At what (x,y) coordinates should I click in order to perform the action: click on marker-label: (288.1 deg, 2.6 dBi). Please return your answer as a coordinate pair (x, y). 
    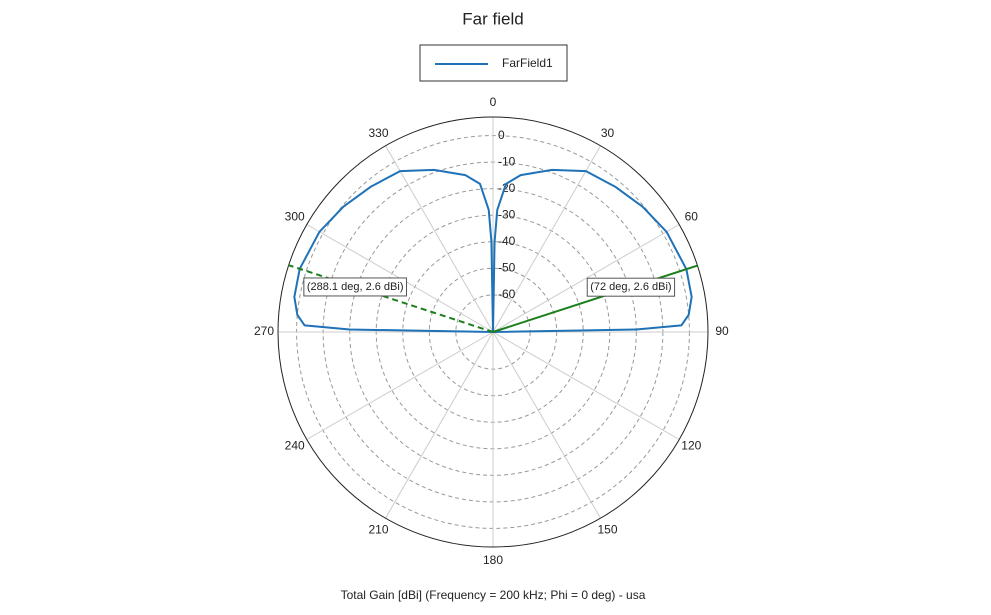
    Looking at the image, I should click on (355, 287).